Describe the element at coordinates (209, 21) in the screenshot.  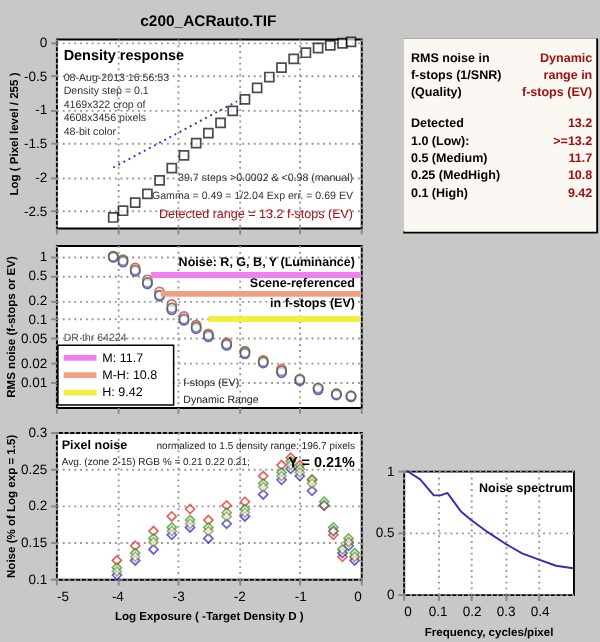
I see `chart-title: c200_ACRauto.TIF` at that location.